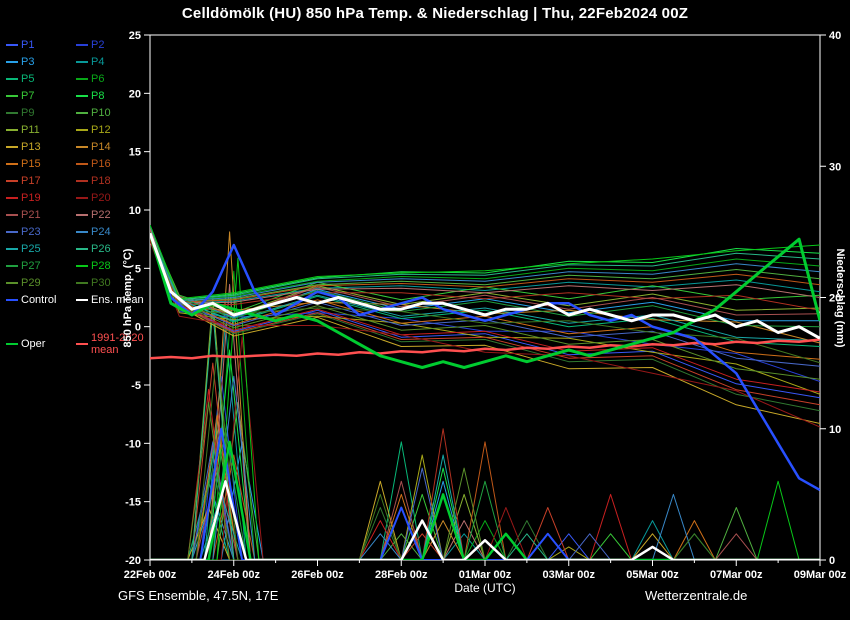  Describe the element at coordinates (28, 95) in the screenshot. I see `legend-label: P7` at that location.